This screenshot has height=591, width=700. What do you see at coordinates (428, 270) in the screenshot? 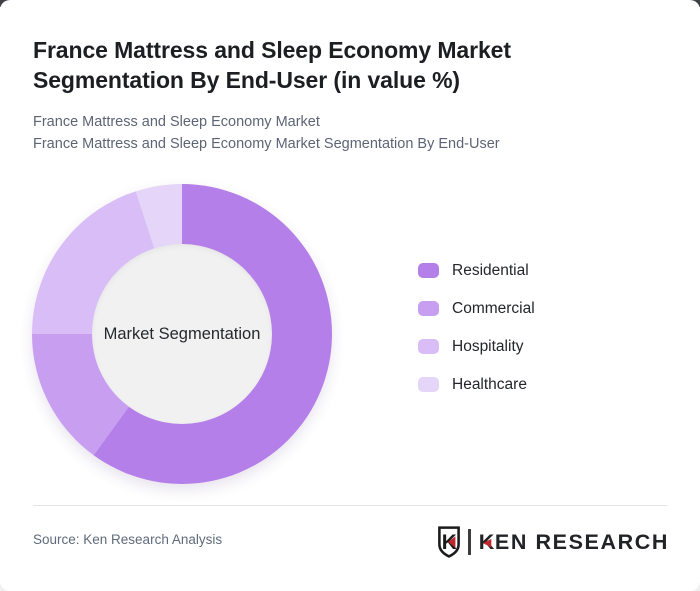
I see `legend-swatch-residential-icon` at bounding box center [428, 270].